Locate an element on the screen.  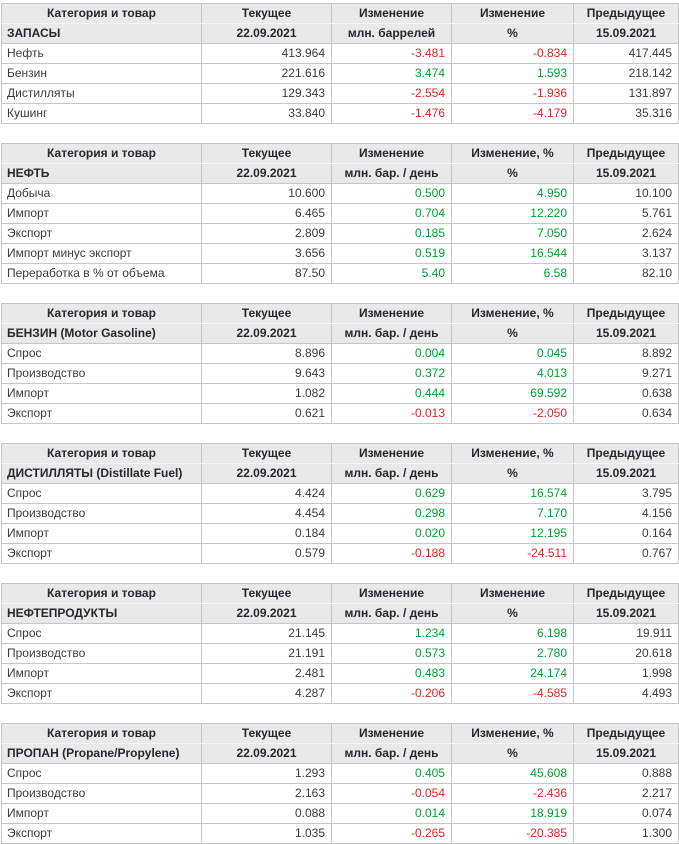
value-cell: 0.184 is located at coordinates (266, 533).